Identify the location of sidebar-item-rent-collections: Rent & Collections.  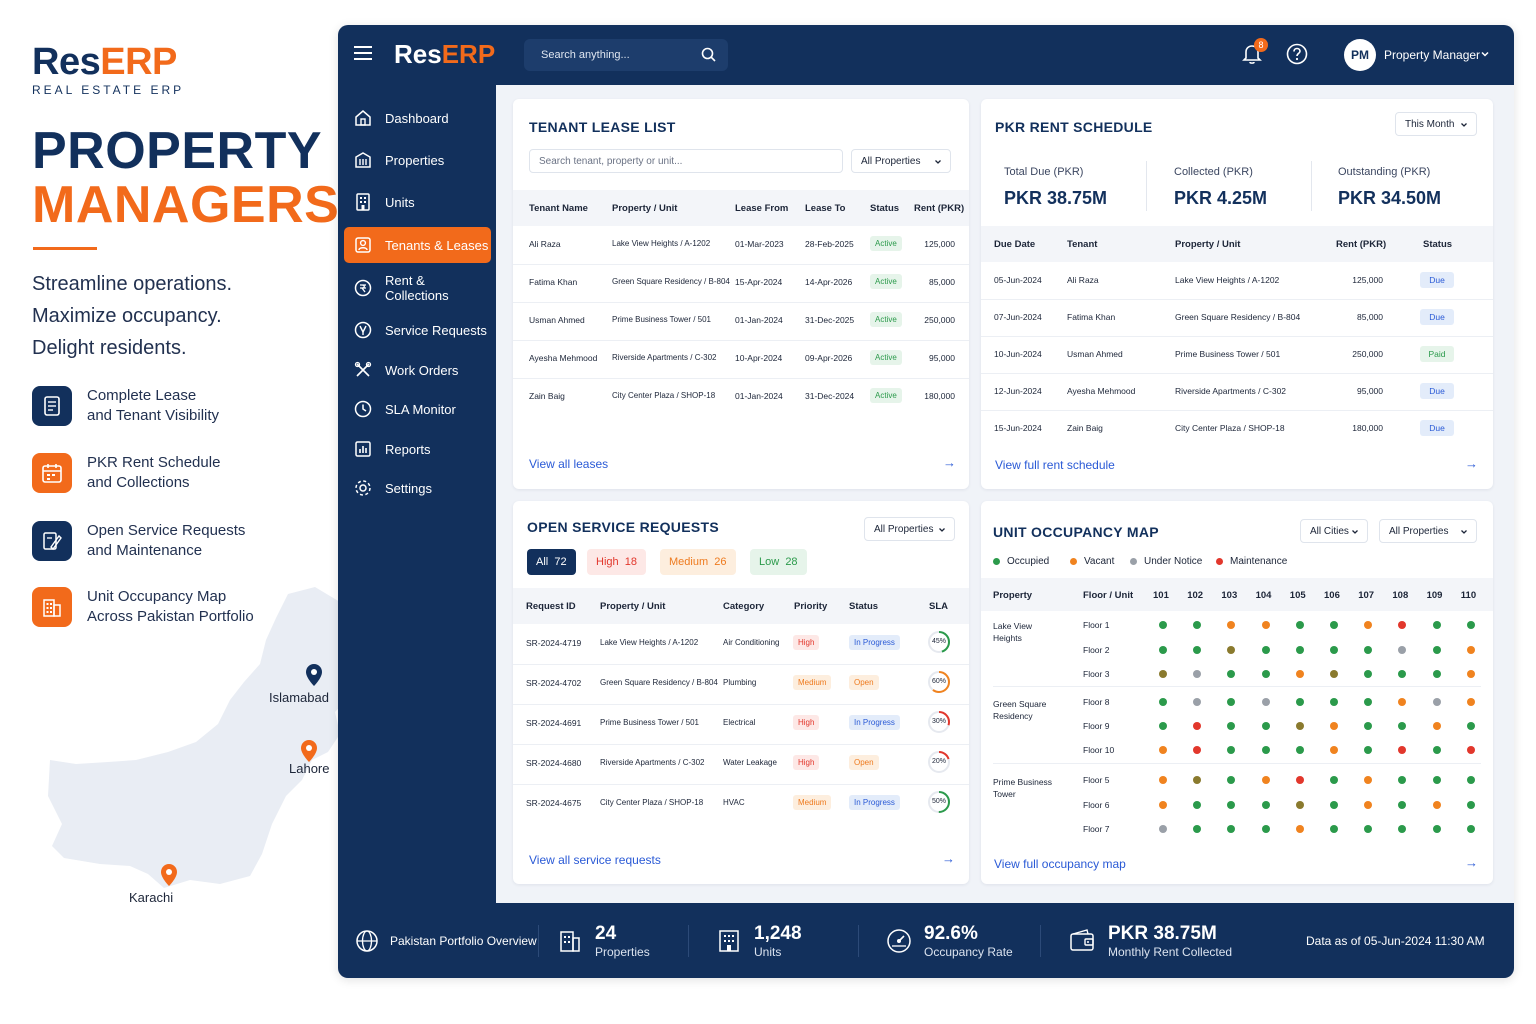
(417, 288).